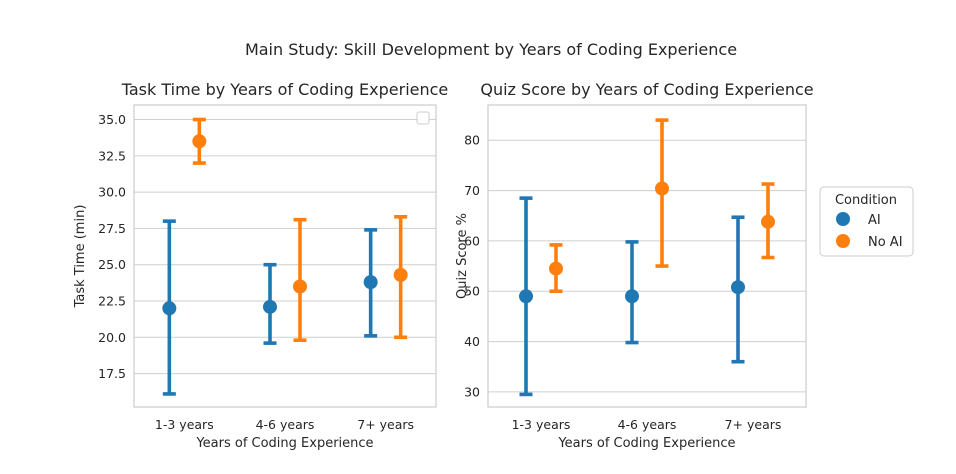 The width and height of the screenshot is (956, 474). What do you see at coordinates (866, 200) in the screenshot?
I see `legend-title: Condition` at bounding box center [866, 200].